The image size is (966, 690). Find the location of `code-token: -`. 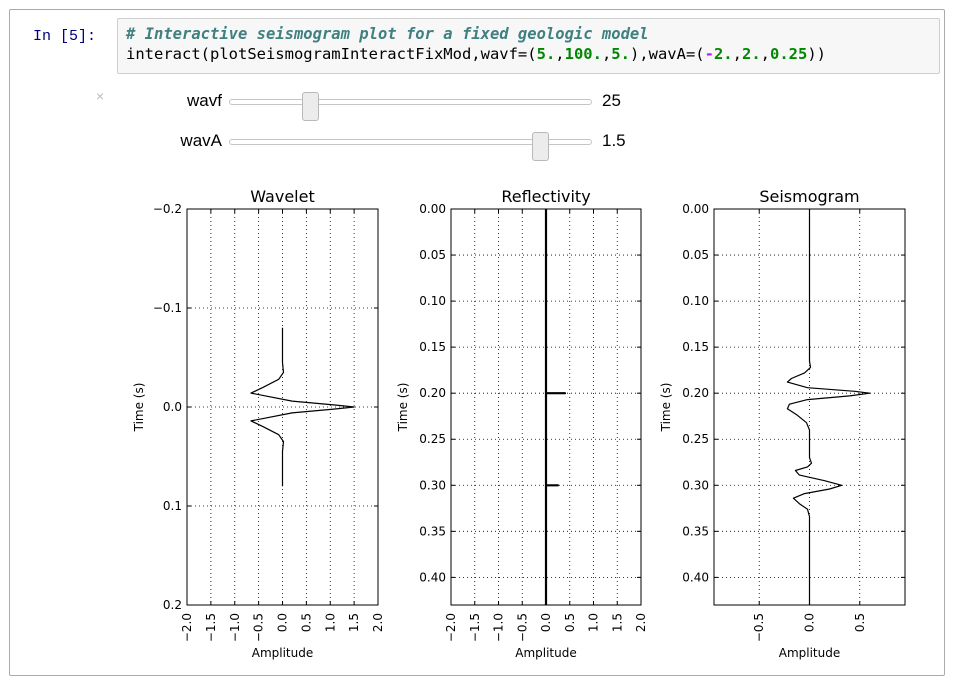

code-token: - is located at coordinates (709, 54).